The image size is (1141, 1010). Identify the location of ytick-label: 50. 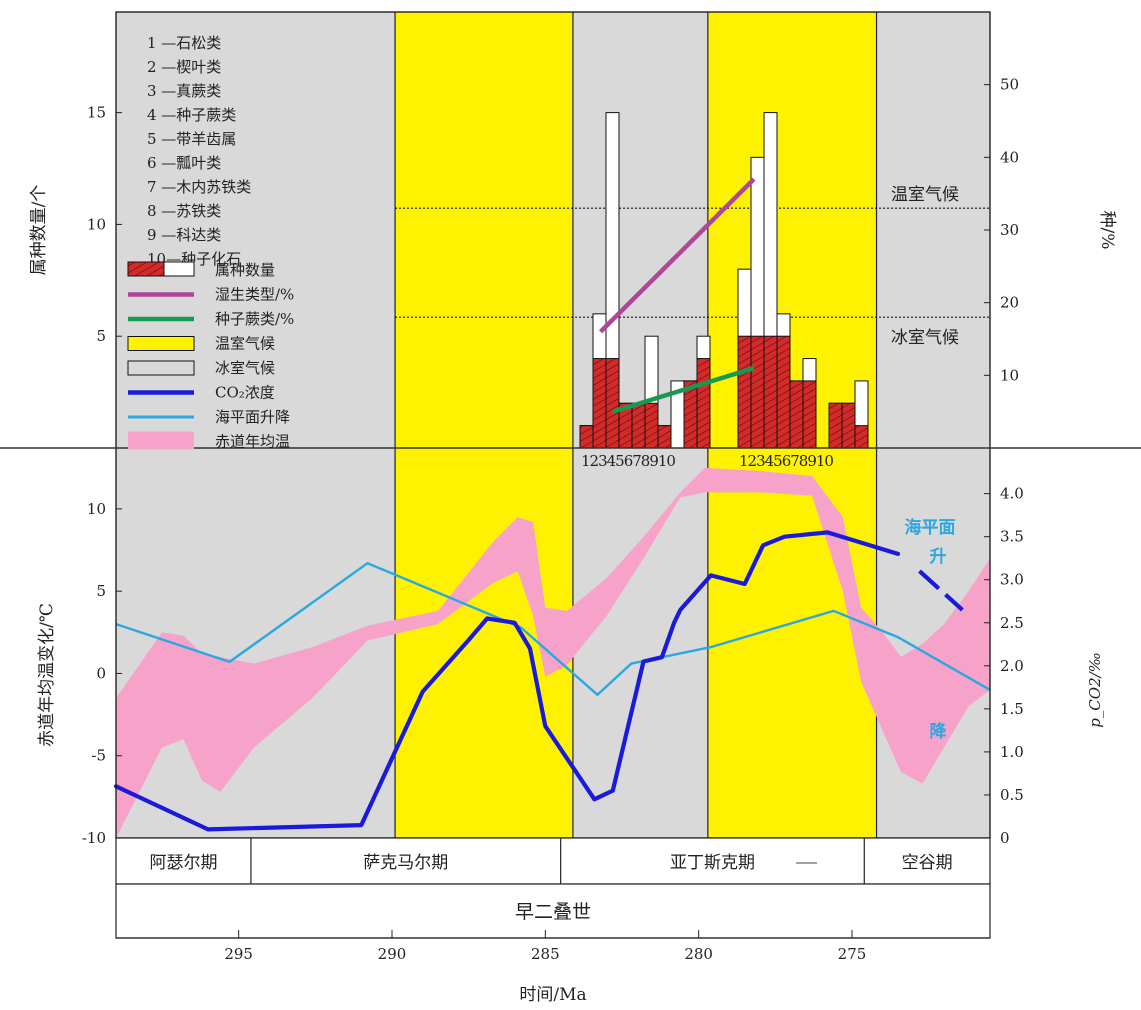
(1009, 85).